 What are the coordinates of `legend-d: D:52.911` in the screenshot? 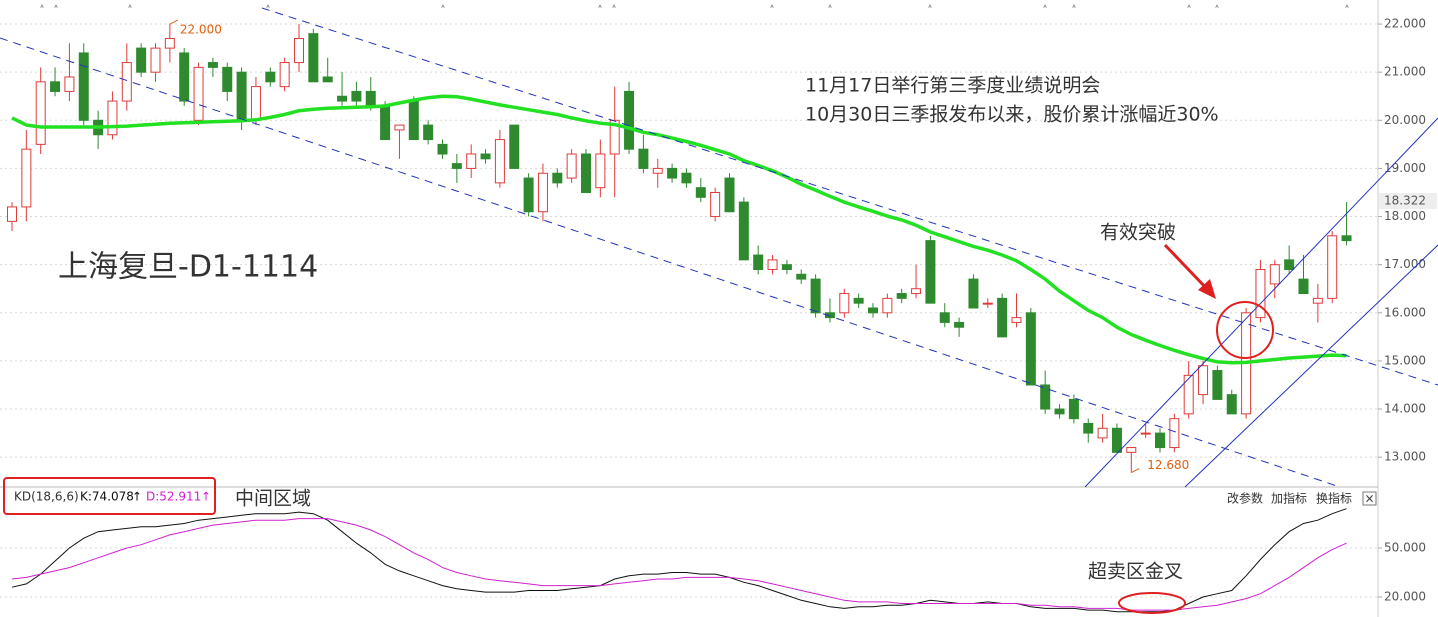 It's located at (173, 497).